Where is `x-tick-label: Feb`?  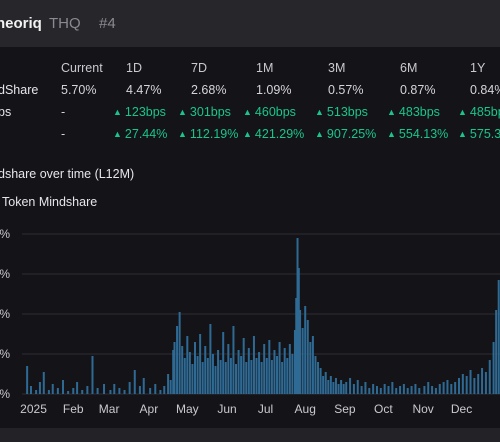 x-tick-label: Feb is located at coordinates (73, 409).